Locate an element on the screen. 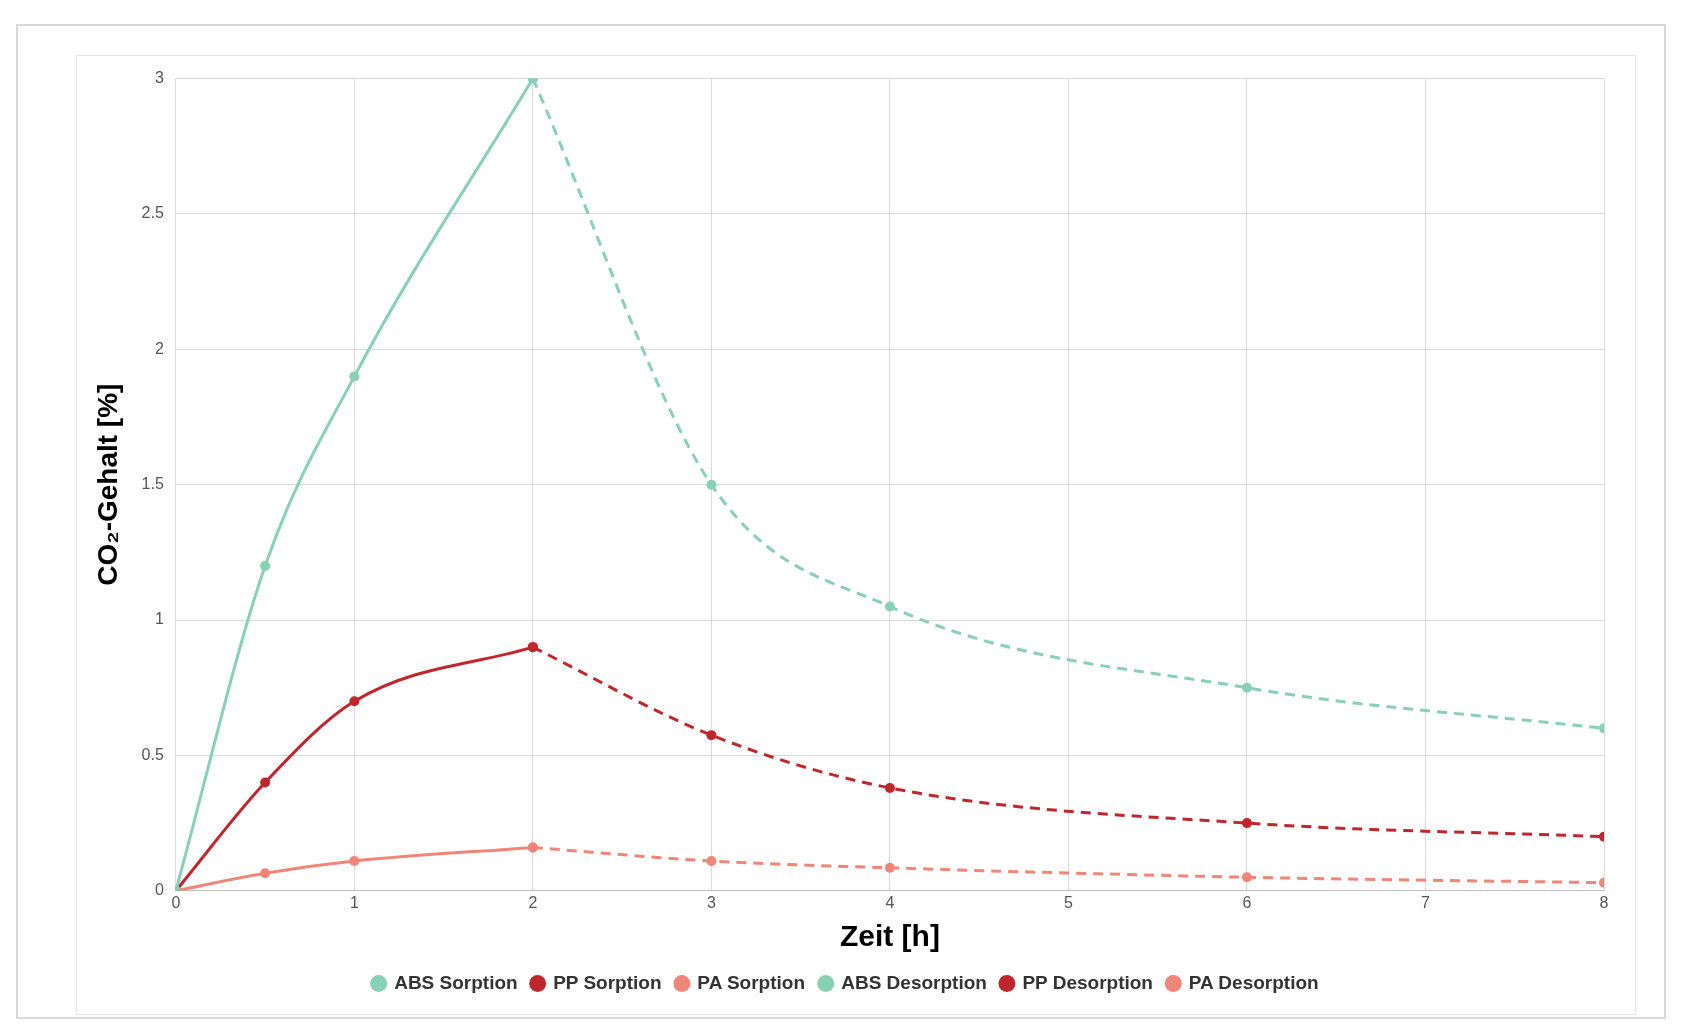 The image size is (1687, 1029). x-tick-label: 7 is located at coordinates (1426, 902).